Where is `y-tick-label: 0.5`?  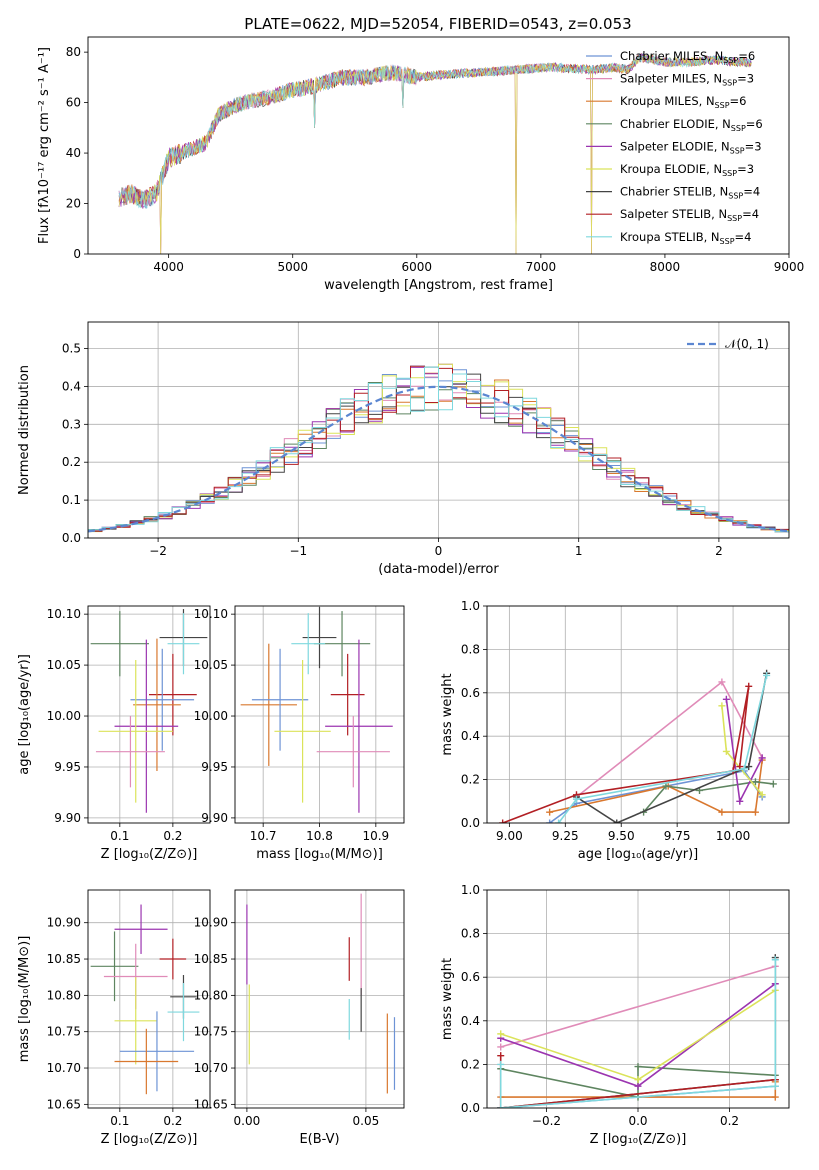 y-tick-label: 0.5 is located at coordinates (71, 349).